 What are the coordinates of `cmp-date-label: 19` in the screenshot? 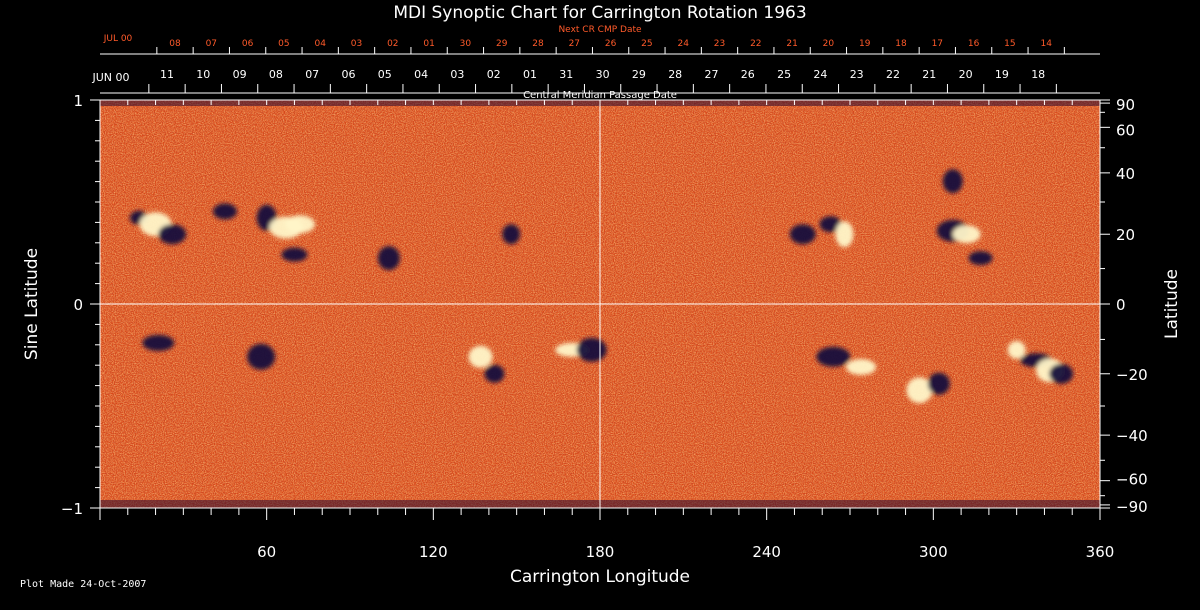 It's located at (1002, 74).